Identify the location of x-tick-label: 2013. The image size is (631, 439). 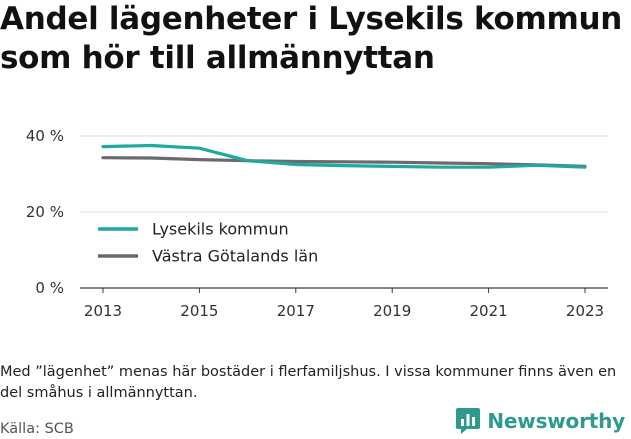
(103, 311).